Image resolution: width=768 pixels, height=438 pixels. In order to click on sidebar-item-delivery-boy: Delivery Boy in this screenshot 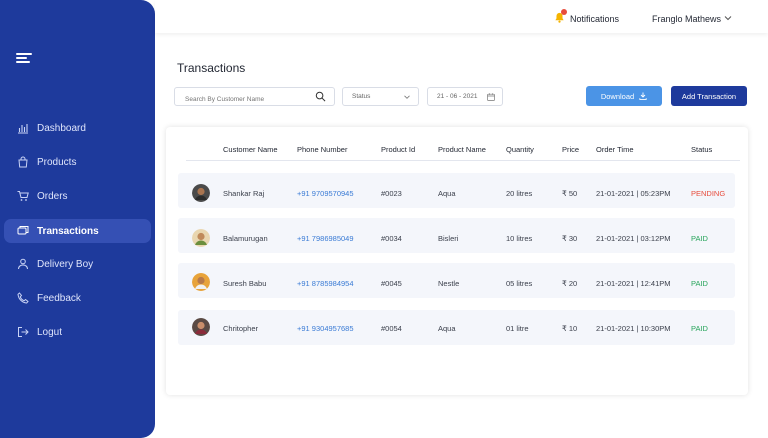, I will do `click(77, 264)`.